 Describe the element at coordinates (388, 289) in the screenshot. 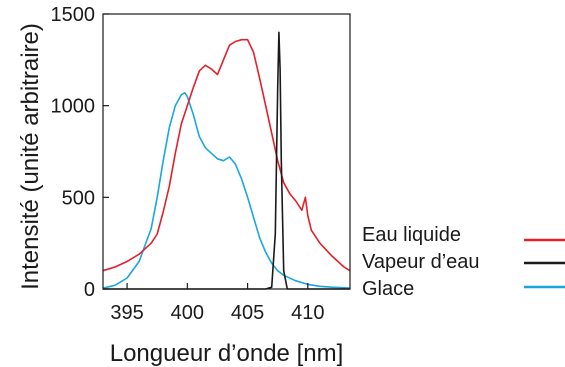

I see `legend-label-glace: Glace` at that location.